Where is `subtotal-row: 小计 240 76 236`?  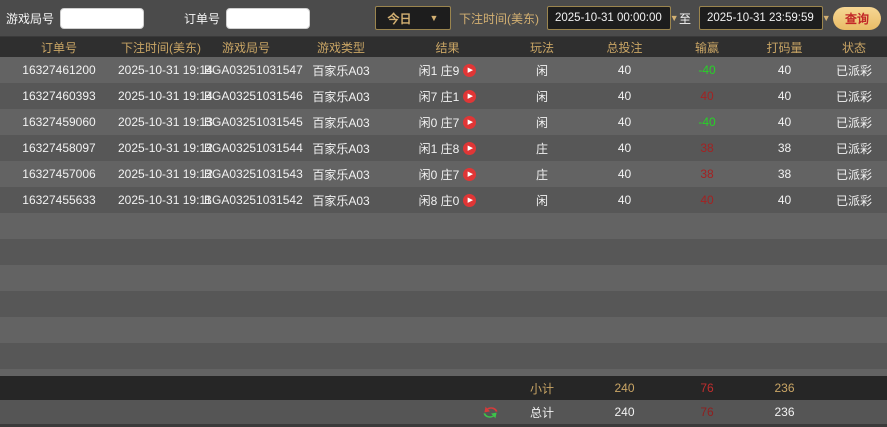 subtotal-row: 小计 240 76 236 is located at coordinates (443, 388).